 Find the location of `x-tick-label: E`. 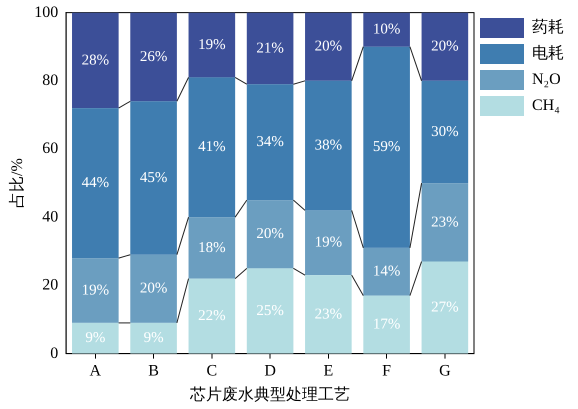

x-tick-label: E is located at coordinates (328, 371).